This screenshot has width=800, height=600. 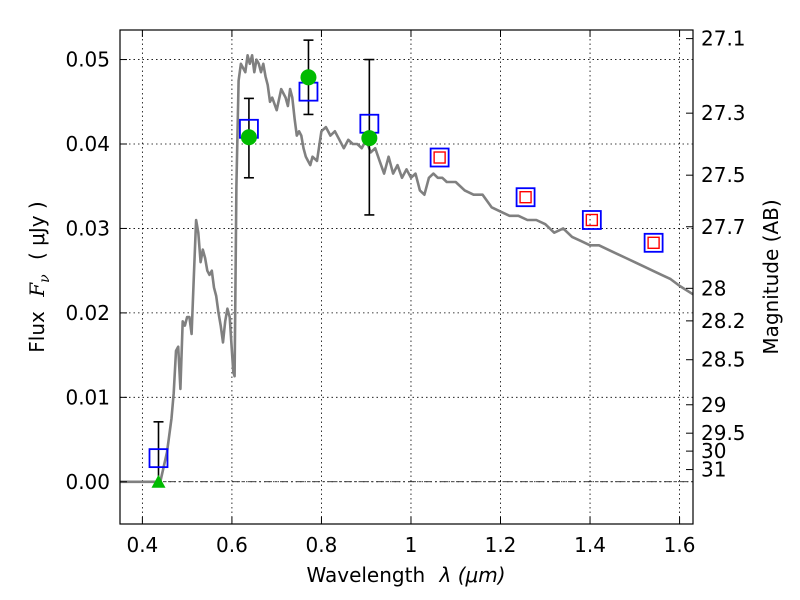 I want to click on y-tick-label: 0.04, so click(x=87, y=144).